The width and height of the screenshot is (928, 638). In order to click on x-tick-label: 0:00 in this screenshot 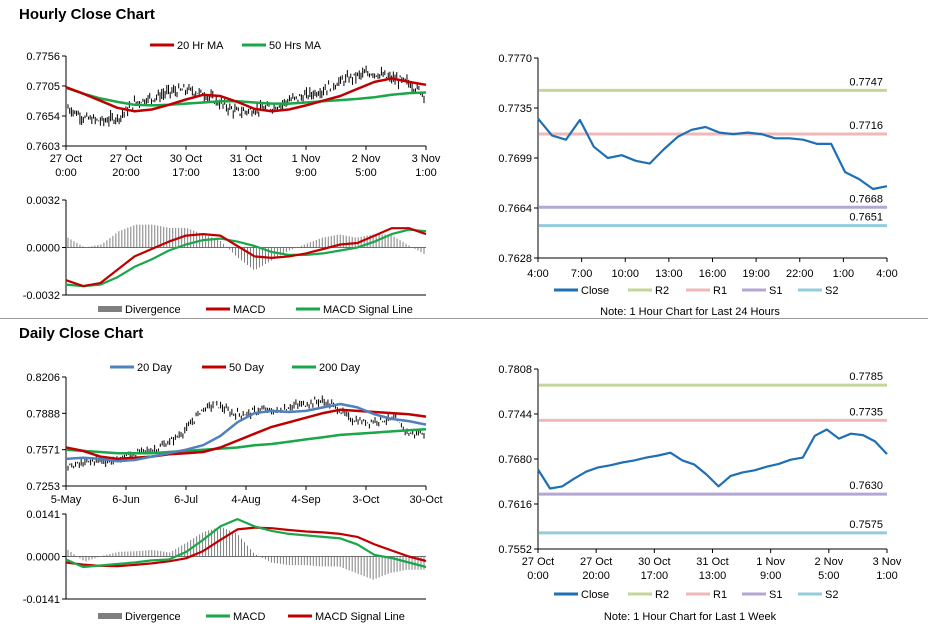, I will do `click(537, 576)`.